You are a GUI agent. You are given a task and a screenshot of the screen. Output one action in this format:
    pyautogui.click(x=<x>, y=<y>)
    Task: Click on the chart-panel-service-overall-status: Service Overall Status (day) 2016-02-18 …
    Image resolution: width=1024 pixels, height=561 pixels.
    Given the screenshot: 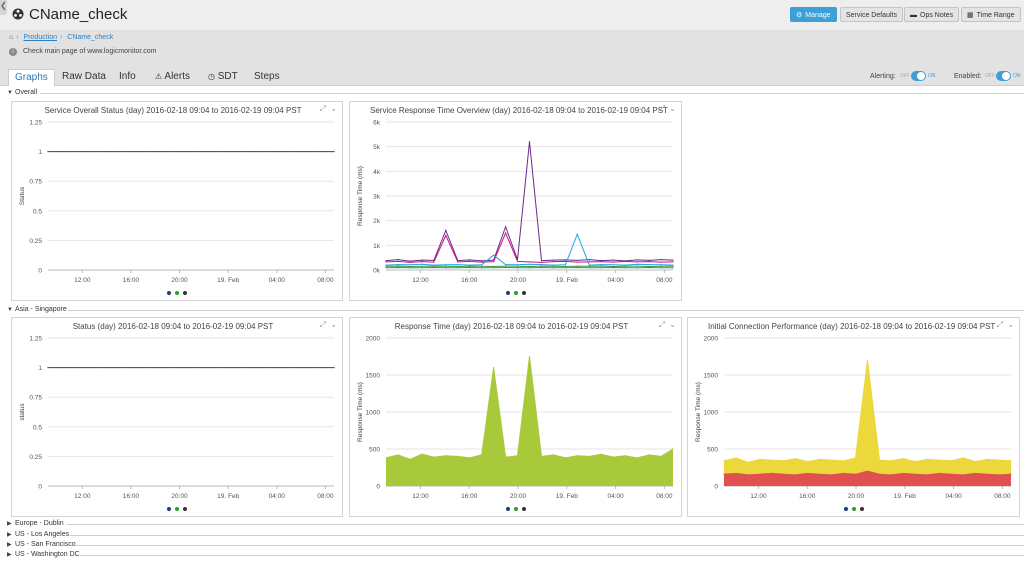 What is the action you would take?
    pyautogui.click(x=177, y=201)
    